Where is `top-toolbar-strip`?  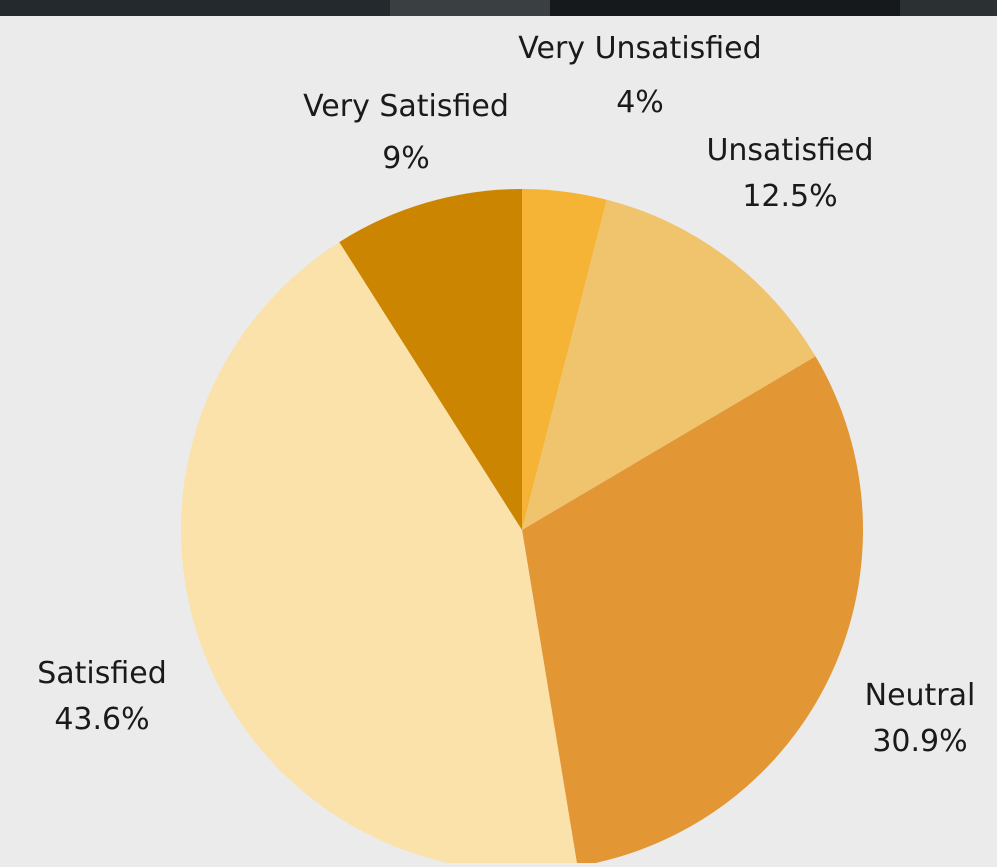 top-toolbar-strip is located at coordinates (498, 8).